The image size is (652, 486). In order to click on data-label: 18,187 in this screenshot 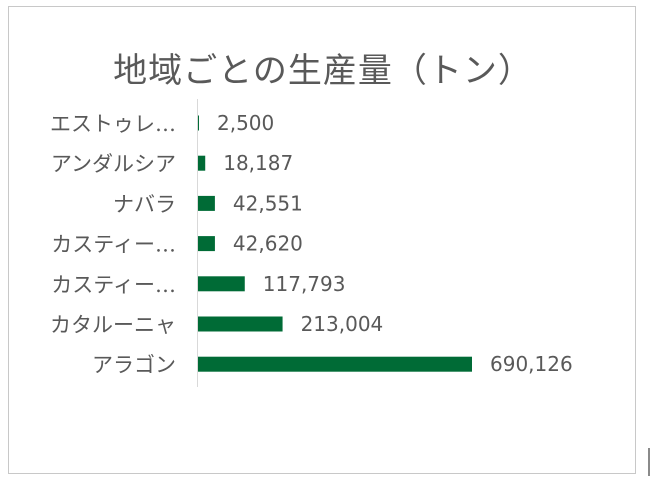, I will do `click(258, 163)`.